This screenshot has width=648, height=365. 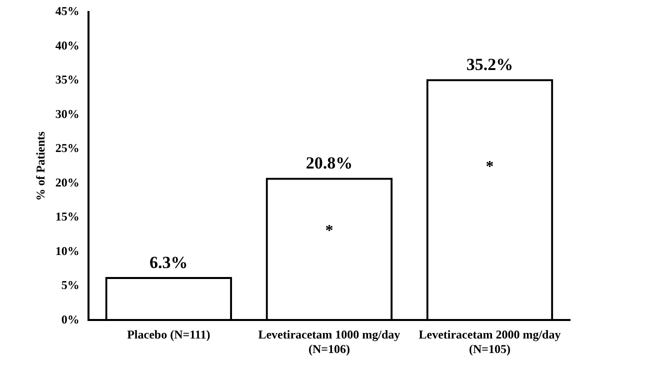 I want to click on x-tick-label: Levetiracetam 2000 mg/day (N=105), so click(x=489, y=341).